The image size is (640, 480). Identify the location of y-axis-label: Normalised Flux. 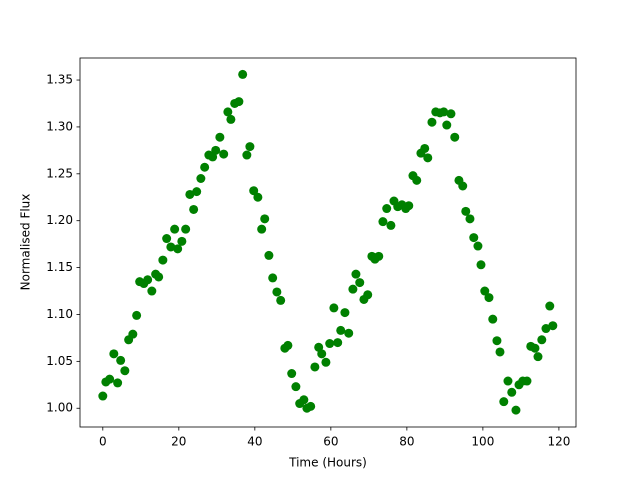
(26, 242).